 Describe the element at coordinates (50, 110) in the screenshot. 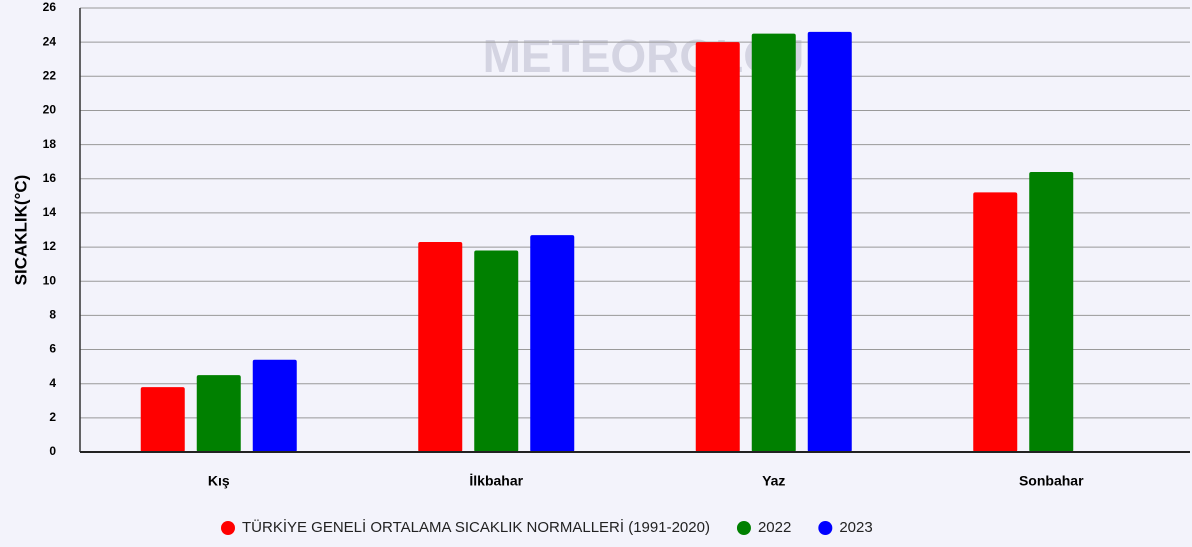

I see `y-tick-label: 20` at that location.